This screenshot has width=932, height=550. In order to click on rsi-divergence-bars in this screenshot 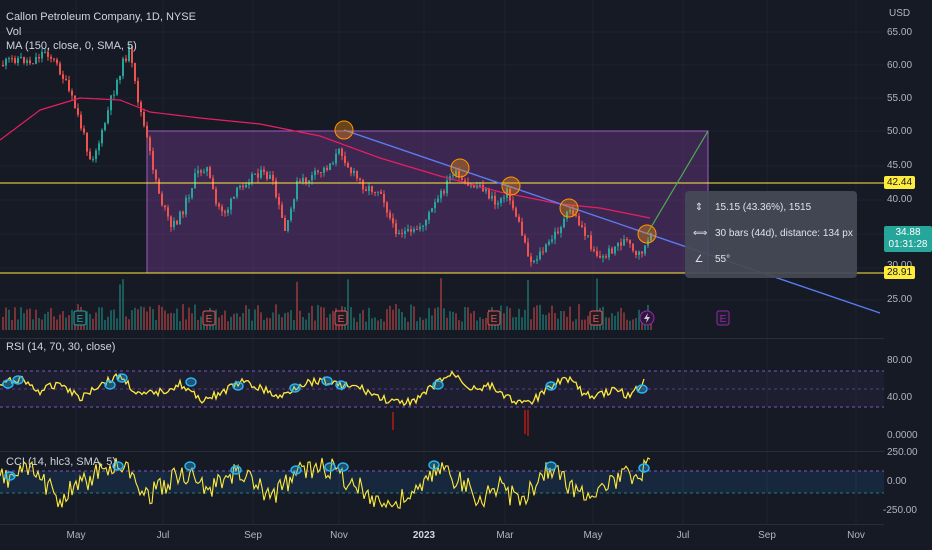, I will do `click(460, 423)`.